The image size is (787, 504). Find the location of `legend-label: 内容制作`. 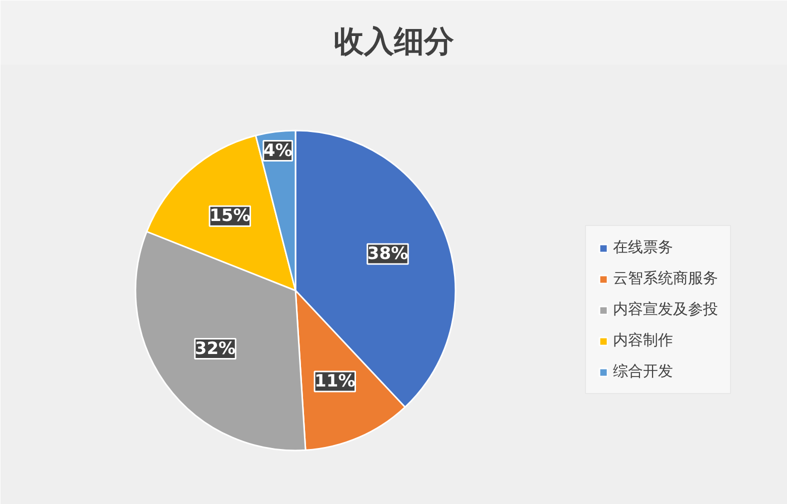

legend-label: 内容制作 is located at coordinates (643, 340).